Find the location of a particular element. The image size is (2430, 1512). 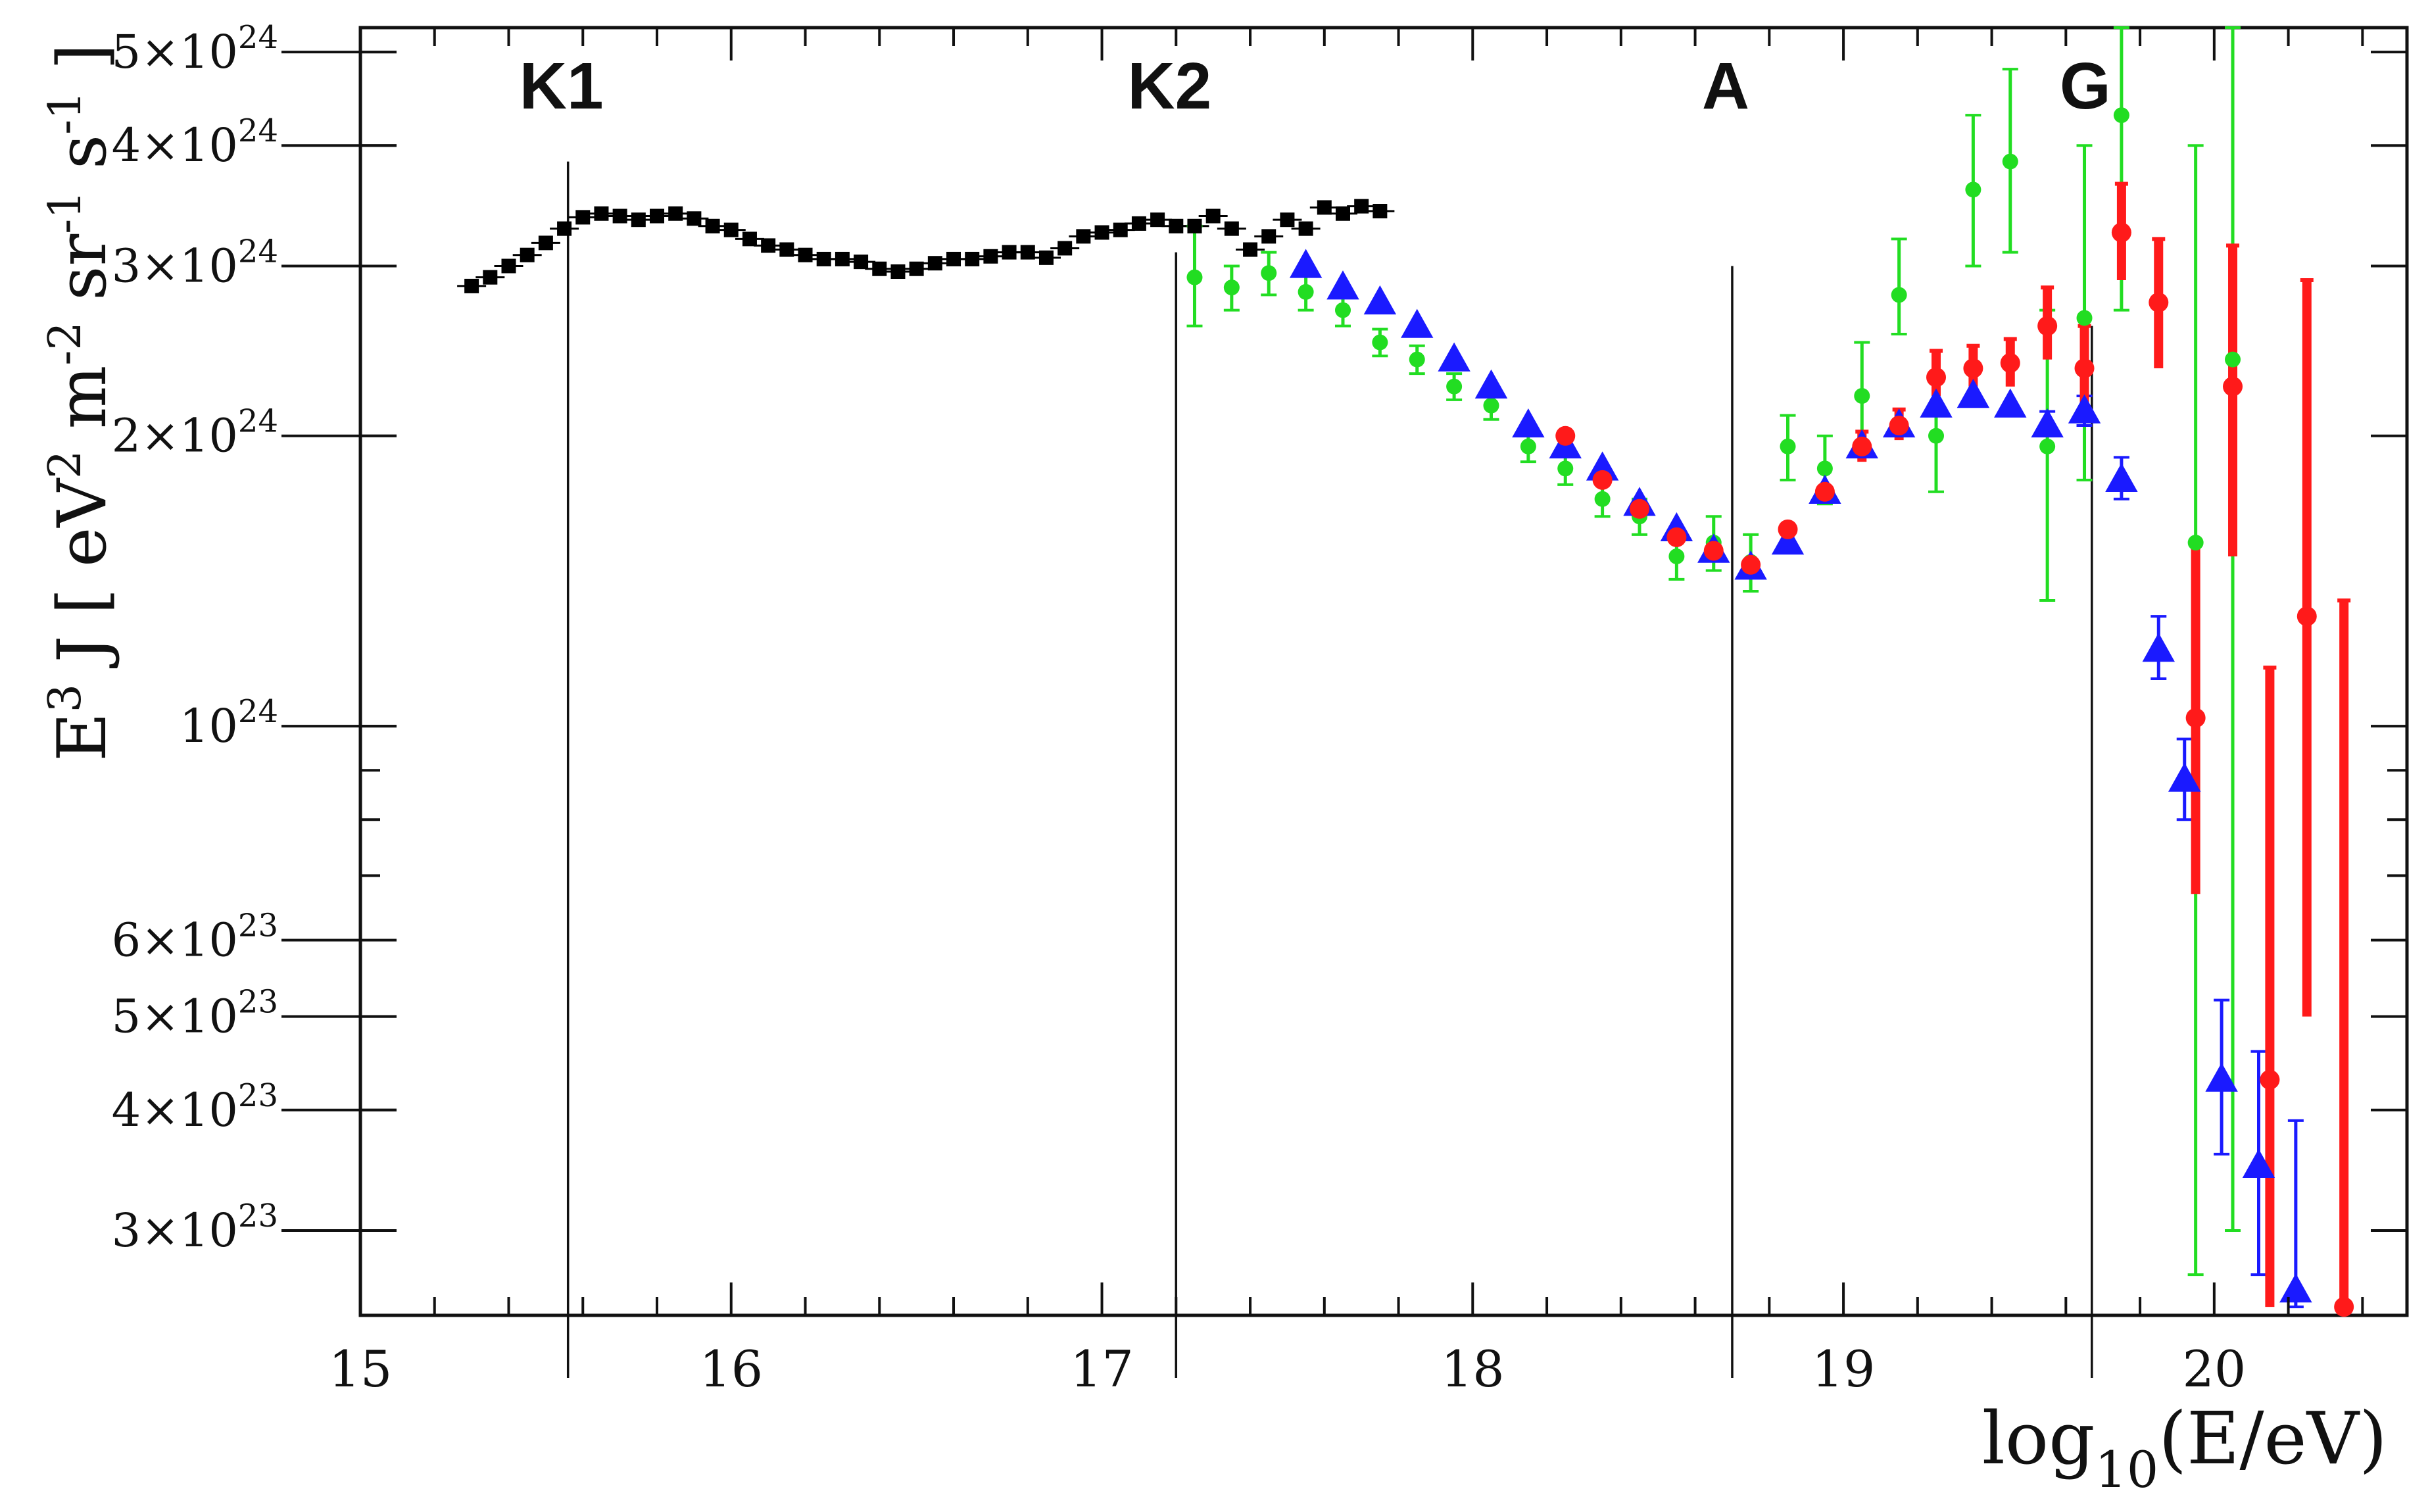

y-tick-mantissa: 2×10 is located at coordinates (175, 436).